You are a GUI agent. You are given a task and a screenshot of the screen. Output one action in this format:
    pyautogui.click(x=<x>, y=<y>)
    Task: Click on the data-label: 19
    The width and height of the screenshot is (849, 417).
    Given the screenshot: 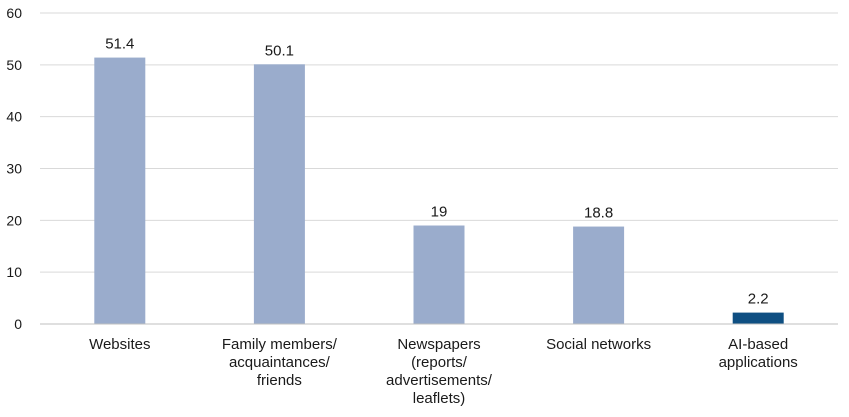 What is the action you would take?
    pyautogui.click(x=439, y=212)
    